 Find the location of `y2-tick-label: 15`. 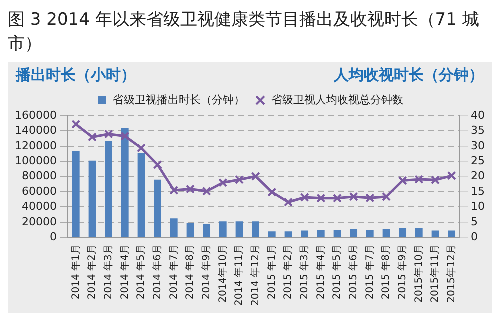

y2-tick-label: 15 is located at coordinates (478, 191).